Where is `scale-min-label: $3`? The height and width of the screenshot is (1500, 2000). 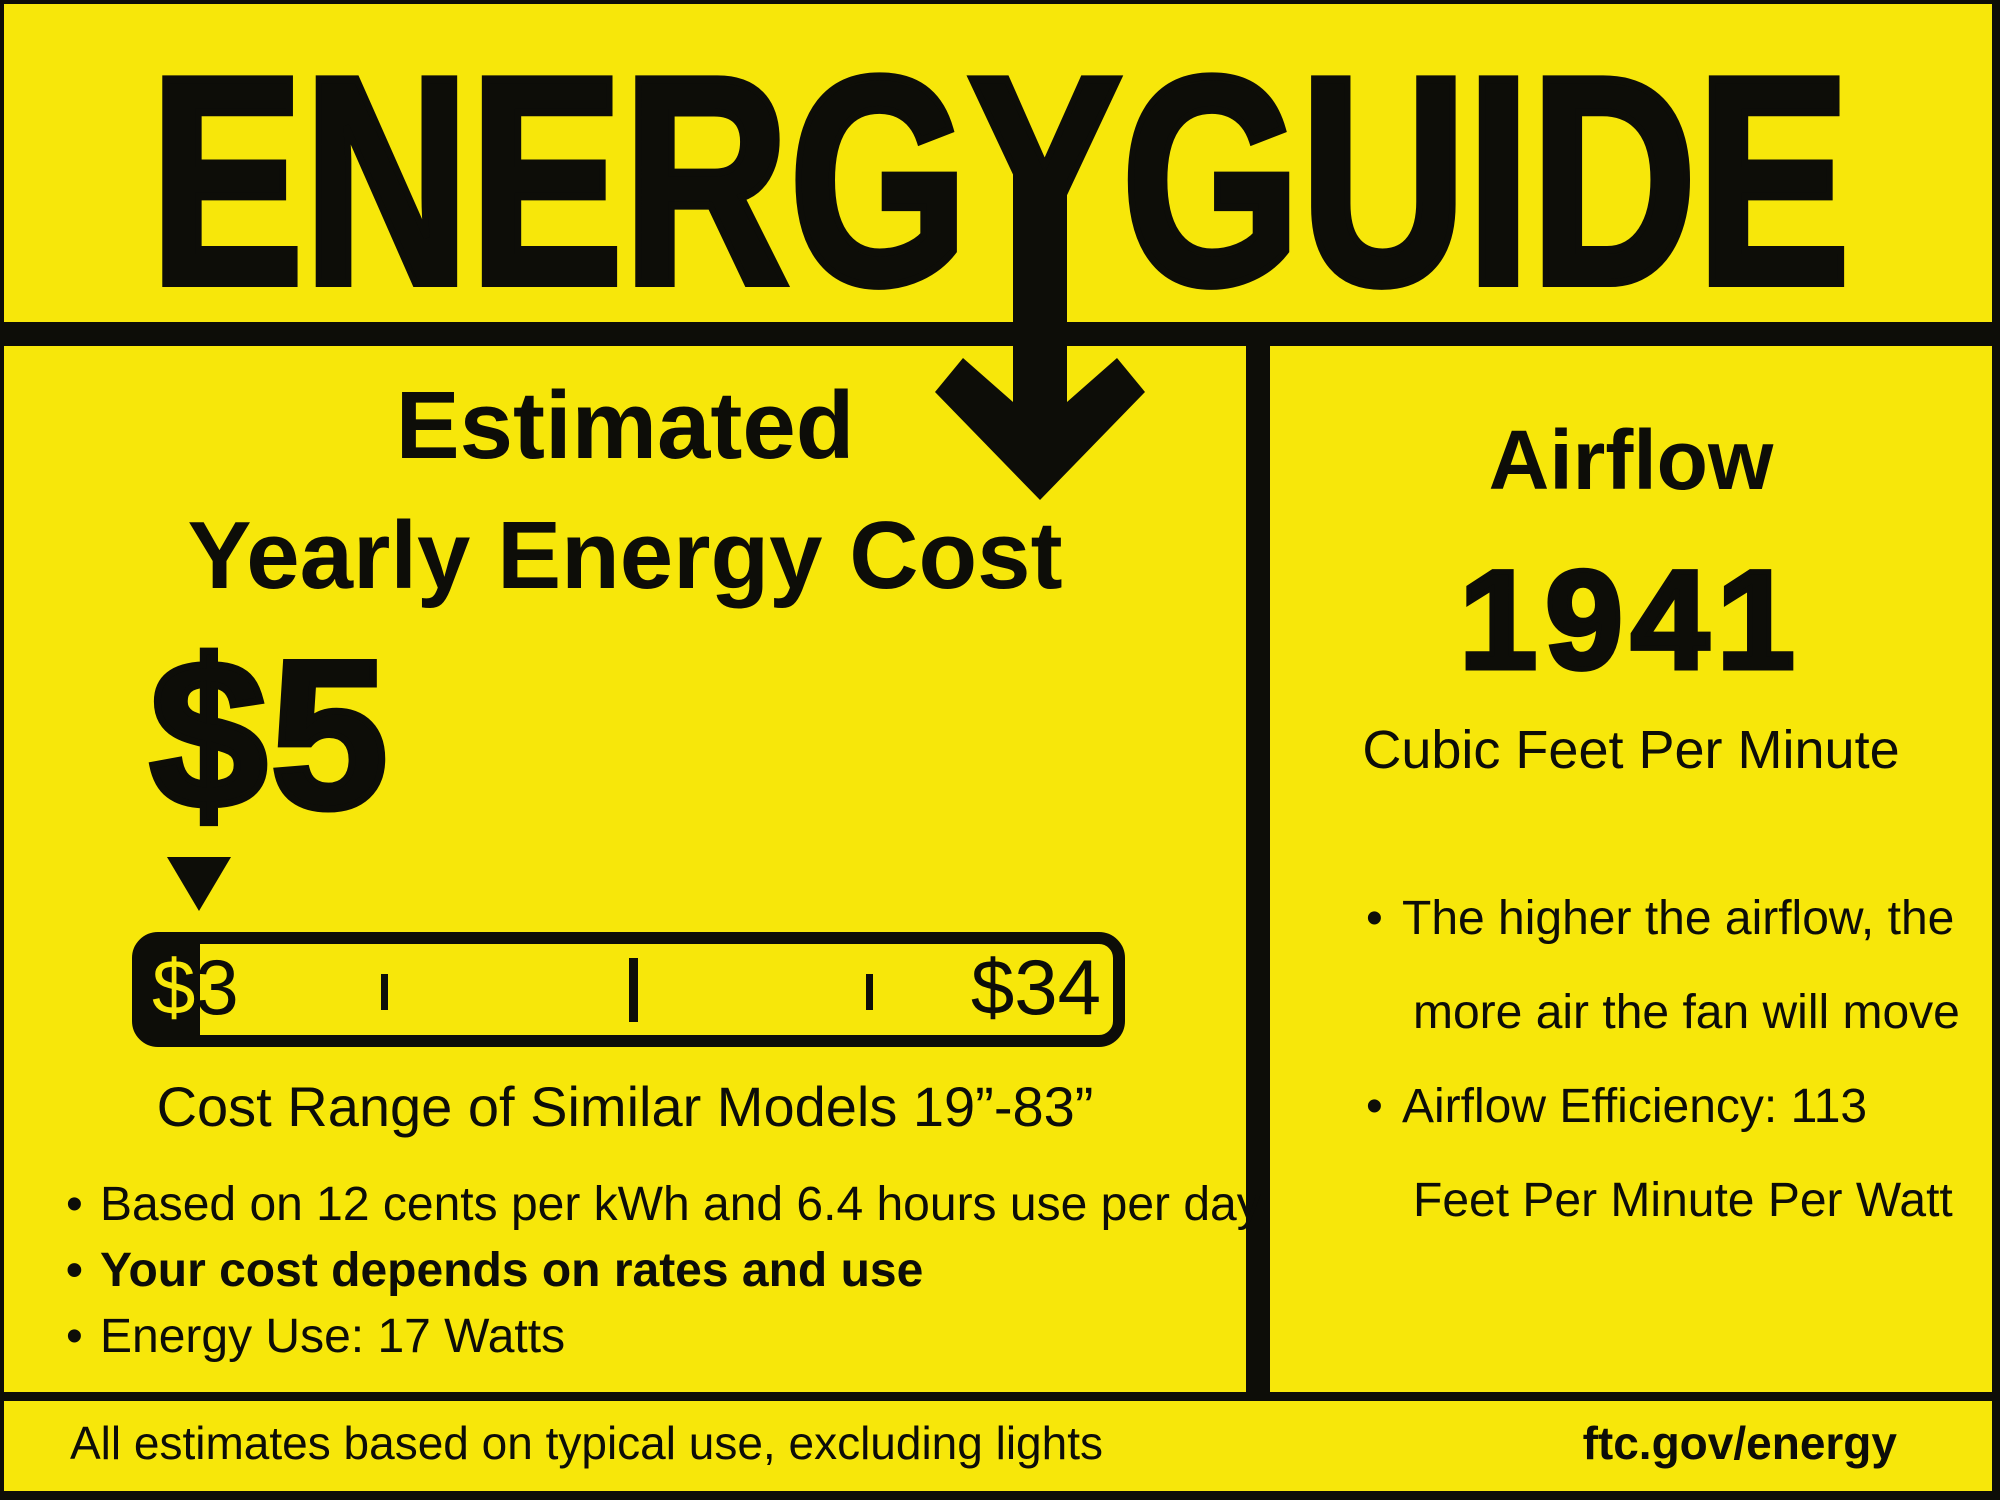 scale-min-label: $3 is located at coordinates (195, 986).